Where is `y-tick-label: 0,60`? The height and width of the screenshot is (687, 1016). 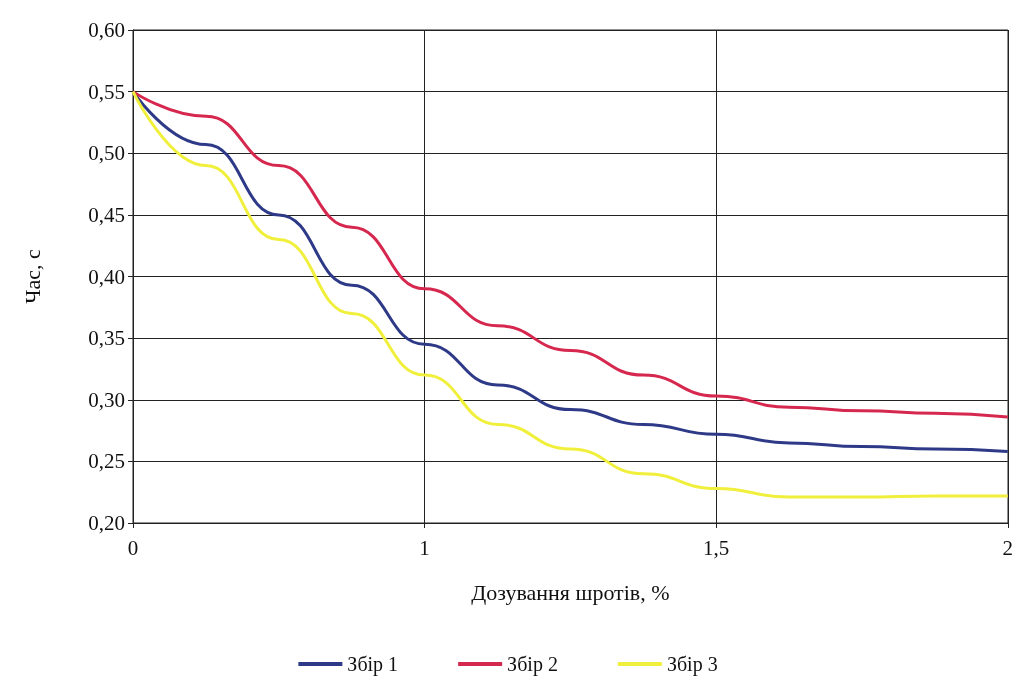
y-tick-label: 0,60 is located at coordinates (106, 30).